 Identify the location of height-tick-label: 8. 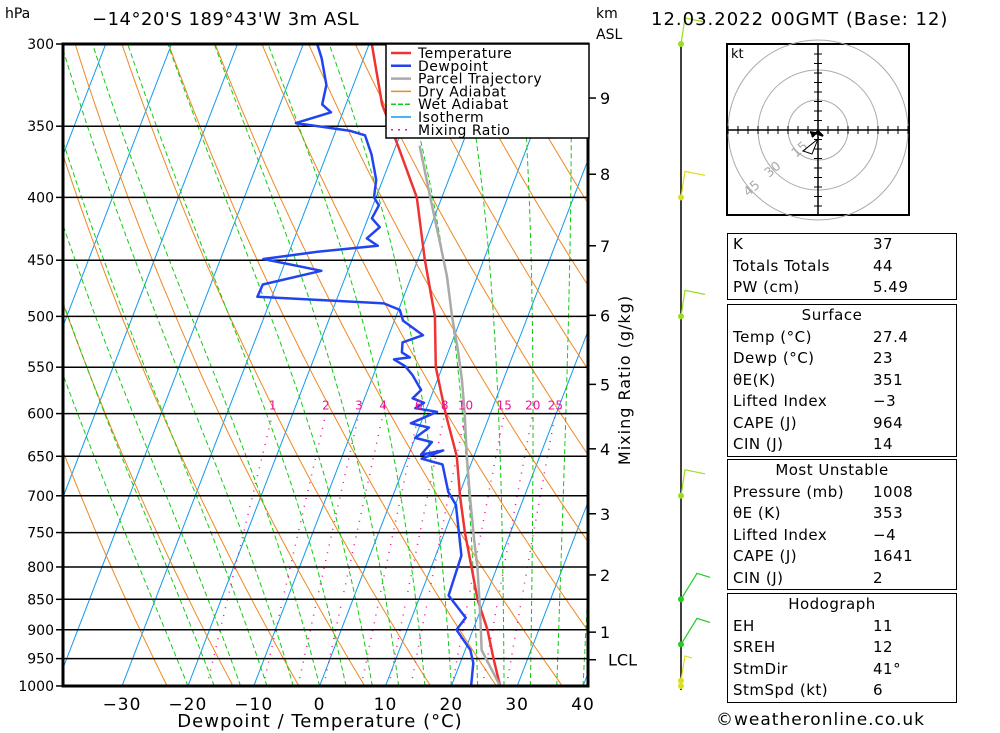
(605, 174).